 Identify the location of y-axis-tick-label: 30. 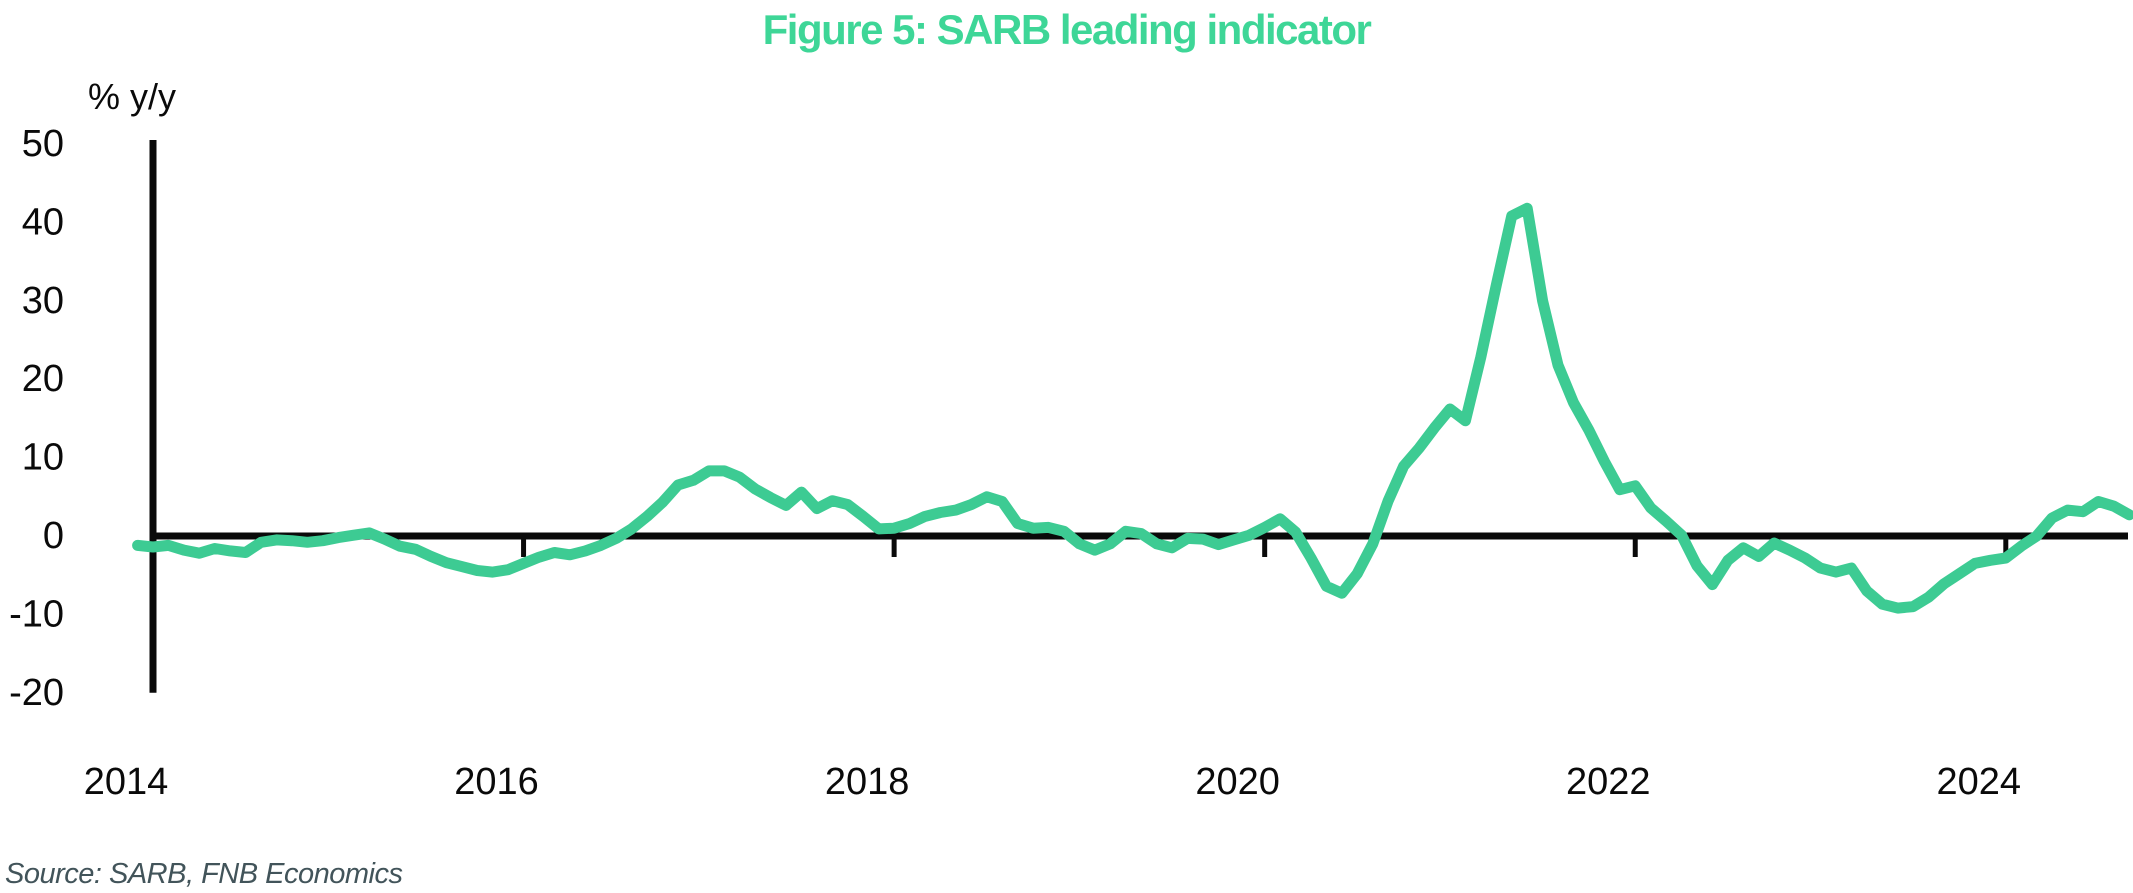
(43, 301).